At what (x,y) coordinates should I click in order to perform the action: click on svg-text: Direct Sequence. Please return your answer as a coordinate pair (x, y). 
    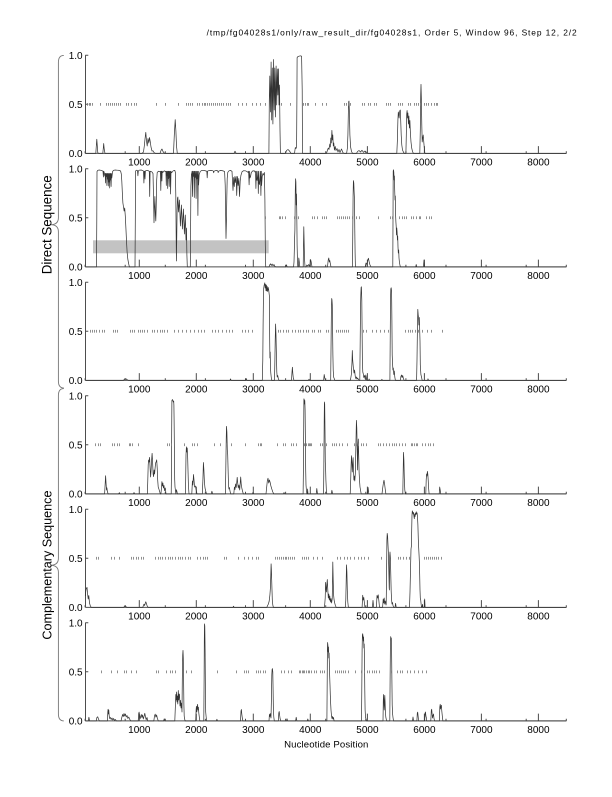
    Looking at the image, I should click on (46, 224).